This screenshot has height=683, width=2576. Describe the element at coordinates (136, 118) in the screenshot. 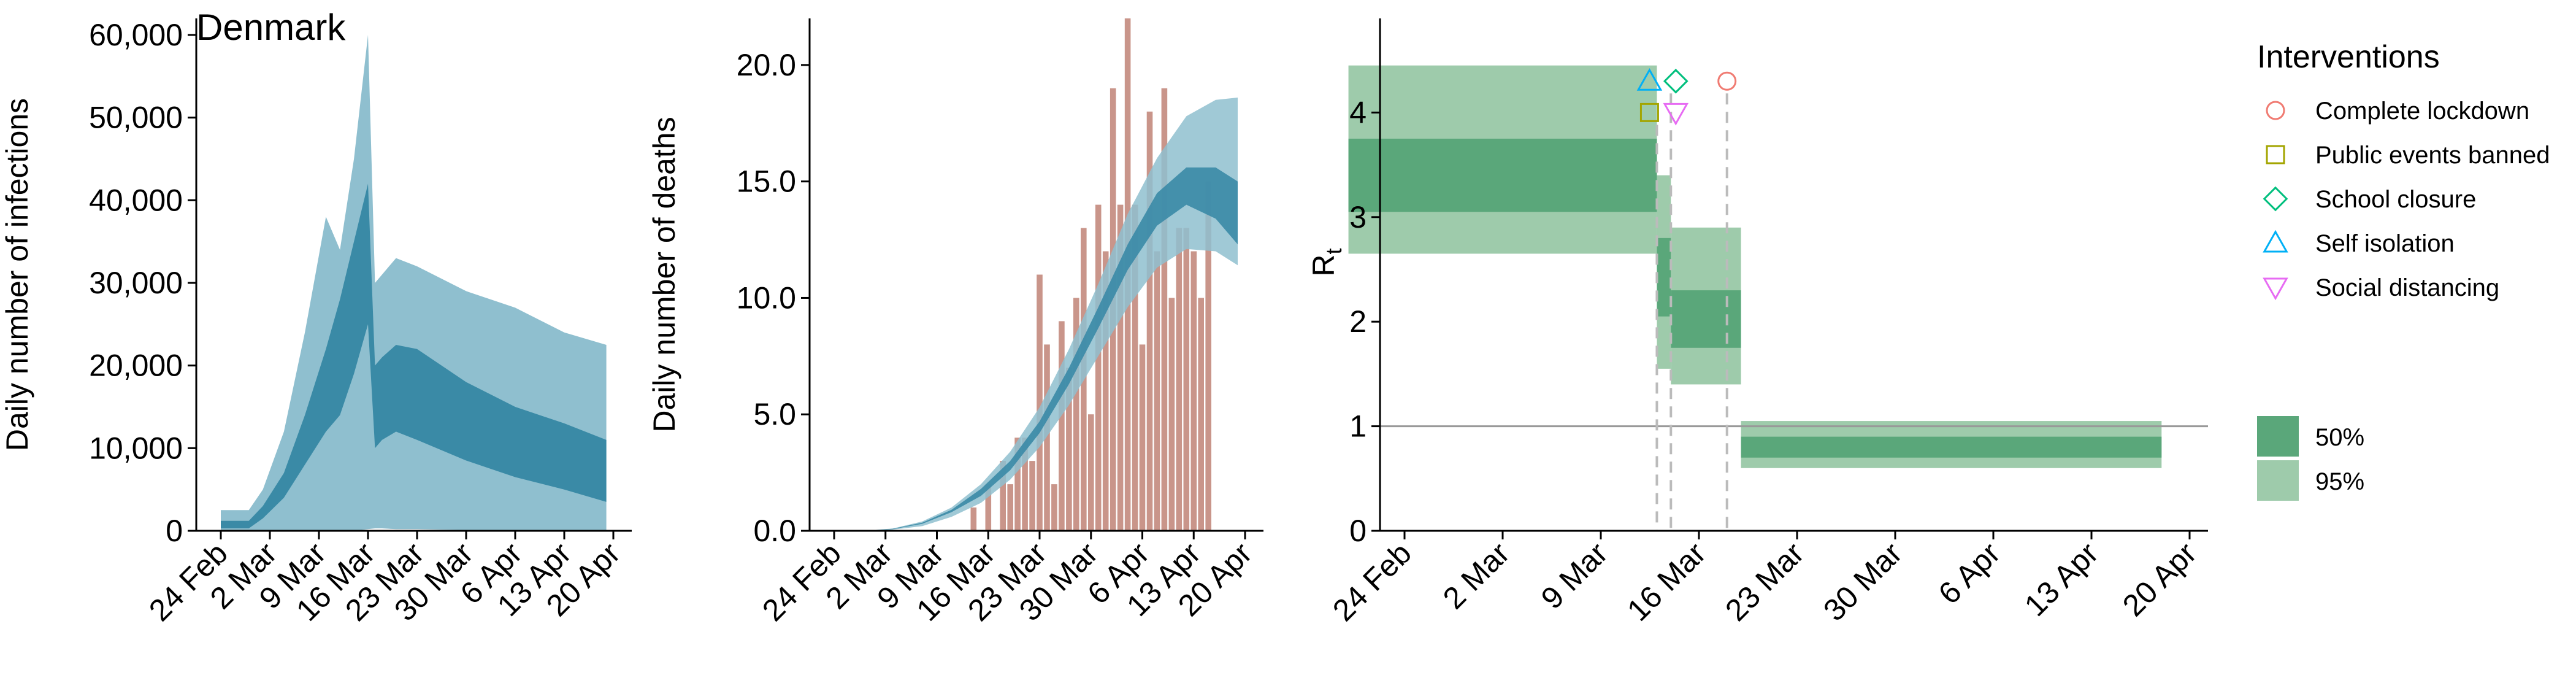

I see `y-tick-label: 50,000` at that location.